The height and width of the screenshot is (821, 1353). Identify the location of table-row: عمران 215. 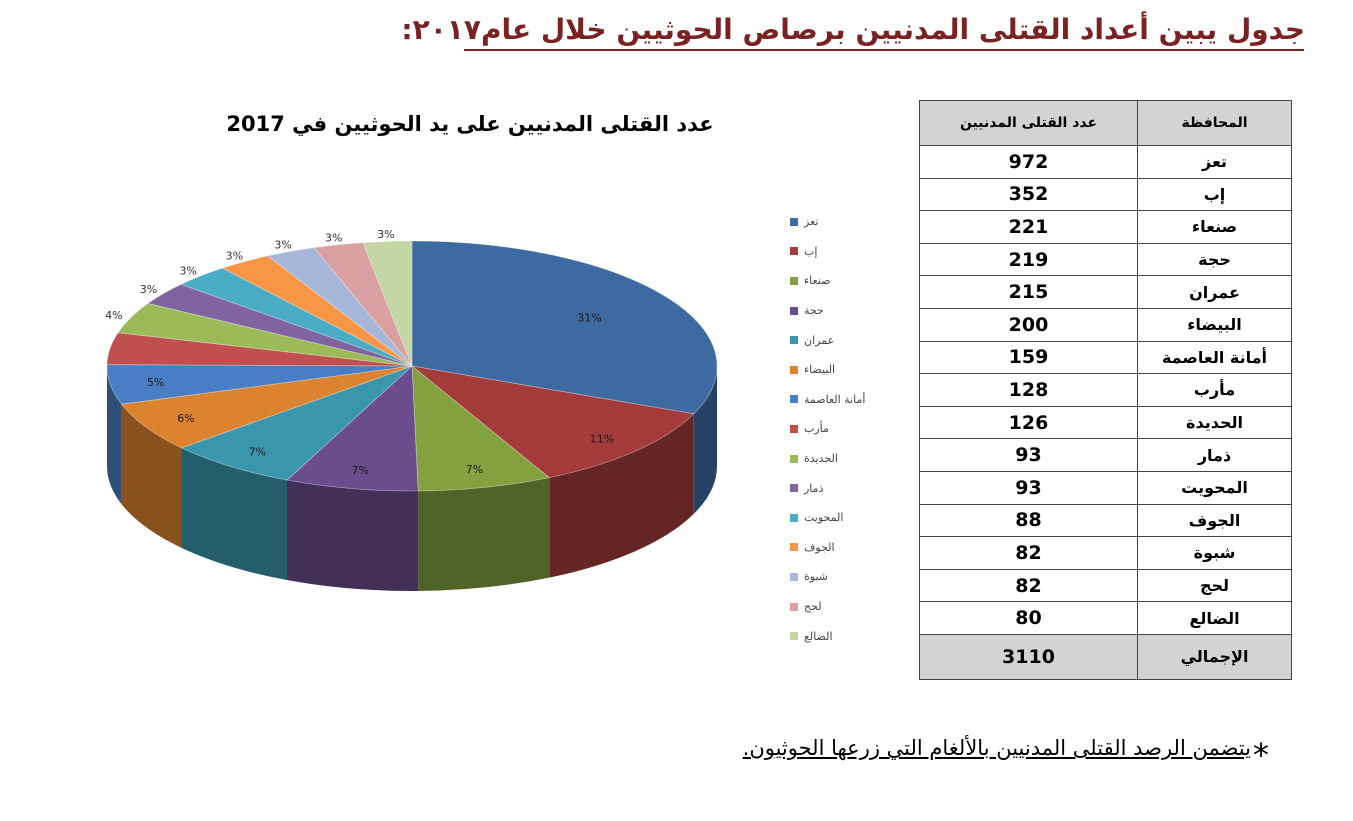
(1105, 292).